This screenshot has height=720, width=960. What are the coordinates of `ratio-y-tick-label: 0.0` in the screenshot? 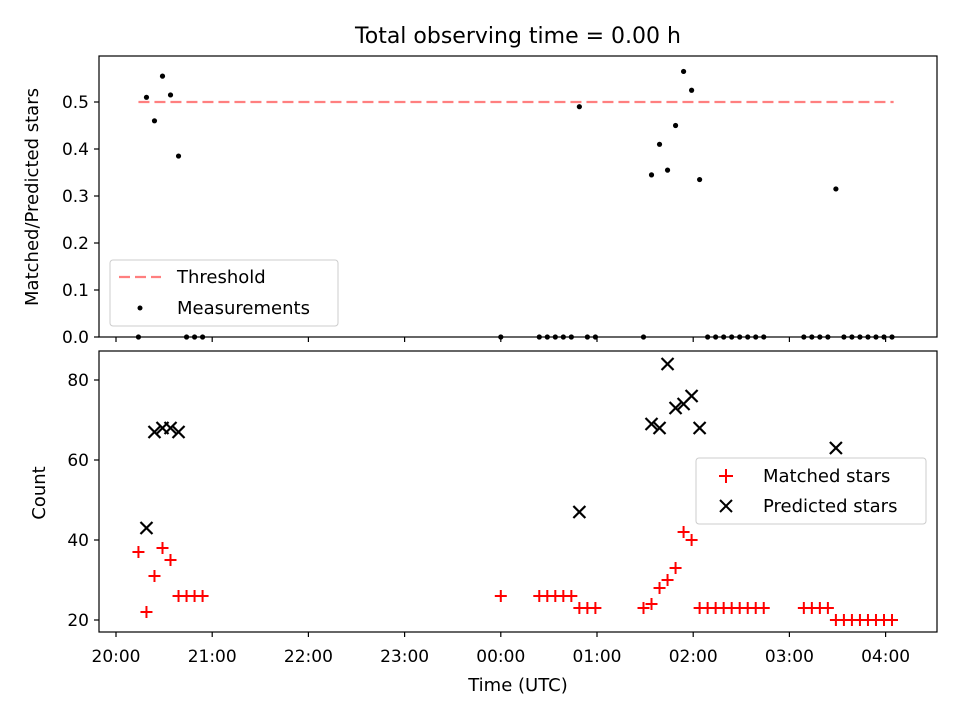 It's located at (75, 338).